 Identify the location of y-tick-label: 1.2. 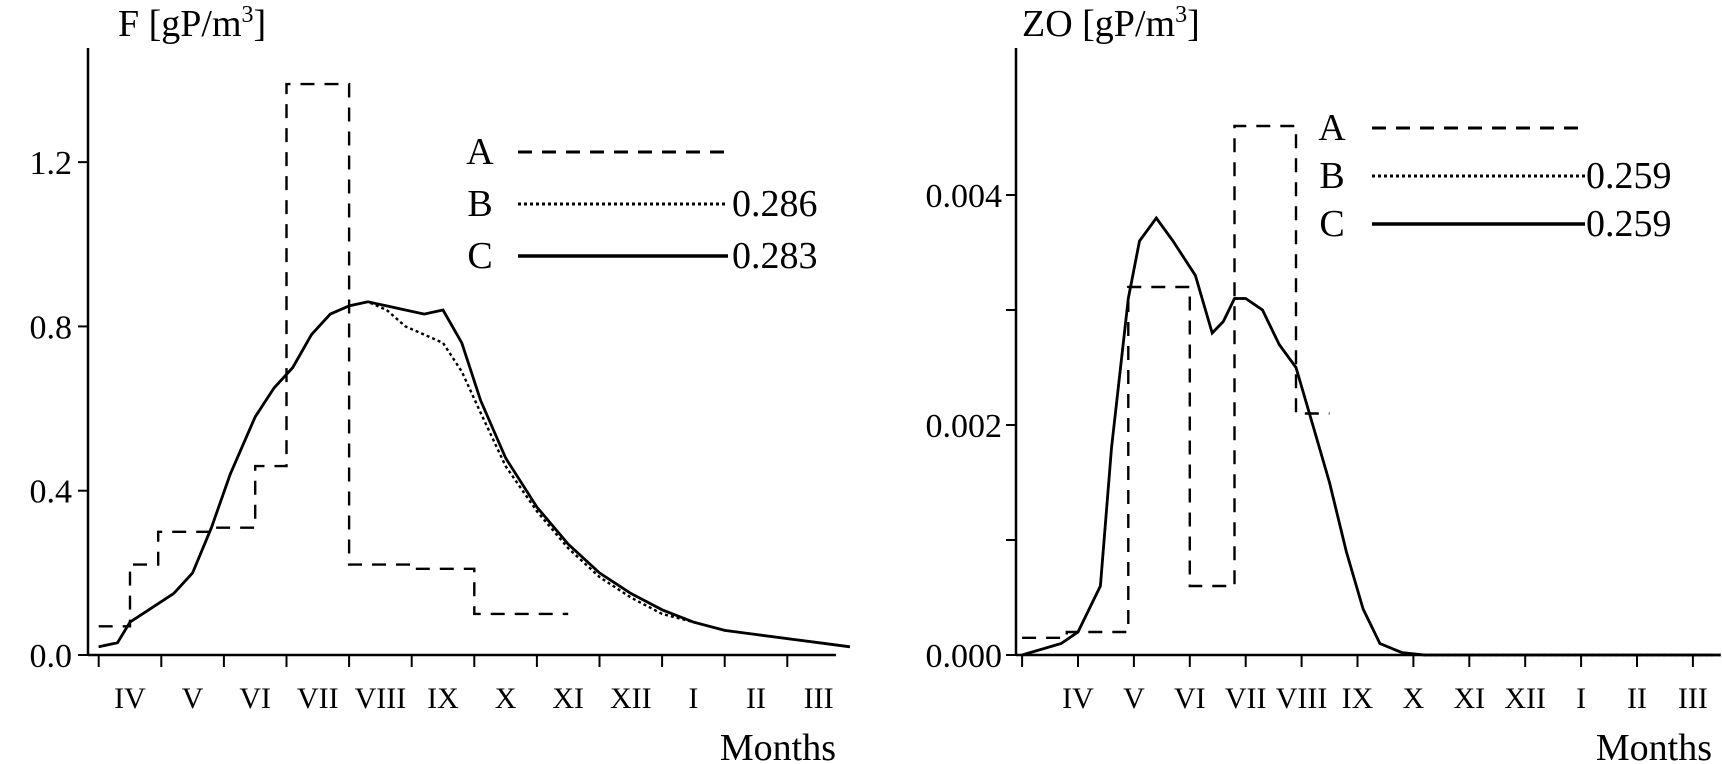
(51, 163).